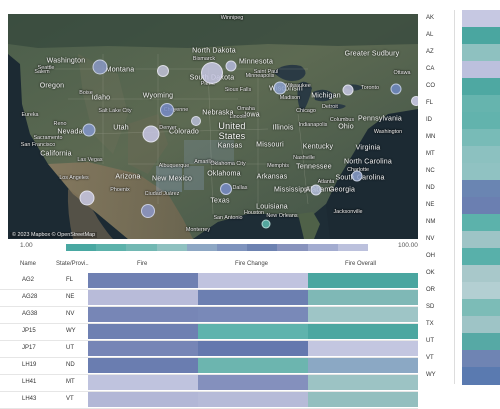  I want to click on map-region-label: Kansas, so click(230, 146).